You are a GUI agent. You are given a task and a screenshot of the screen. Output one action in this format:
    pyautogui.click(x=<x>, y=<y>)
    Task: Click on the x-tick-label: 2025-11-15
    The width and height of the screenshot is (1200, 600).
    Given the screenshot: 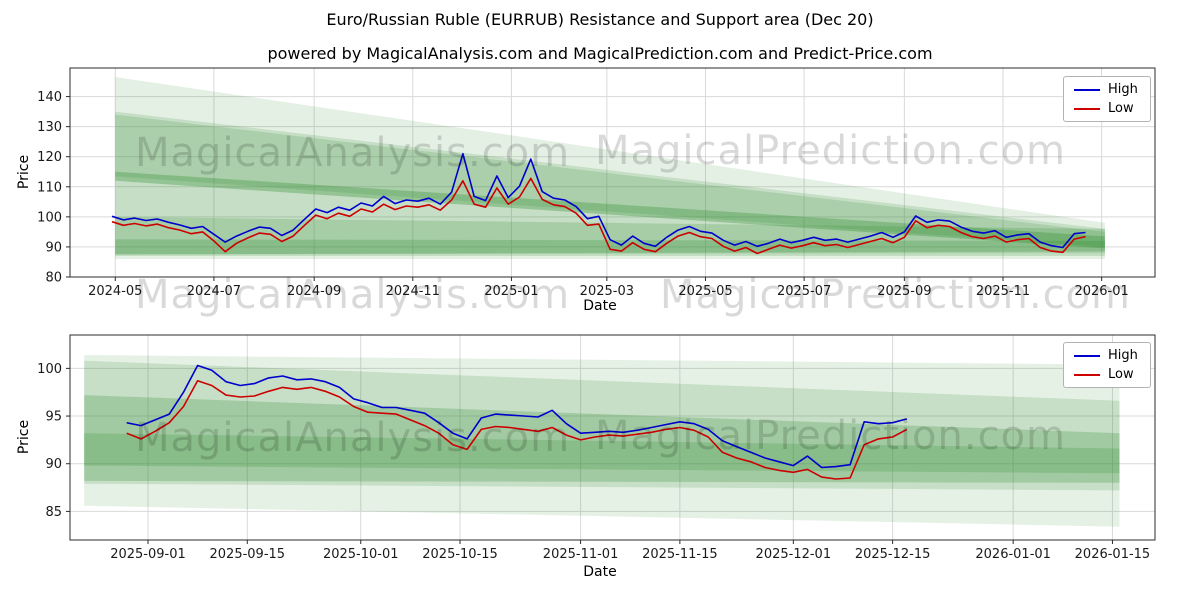 What is the action you would take?
    pyautogui.click(x=680, y=554)
    